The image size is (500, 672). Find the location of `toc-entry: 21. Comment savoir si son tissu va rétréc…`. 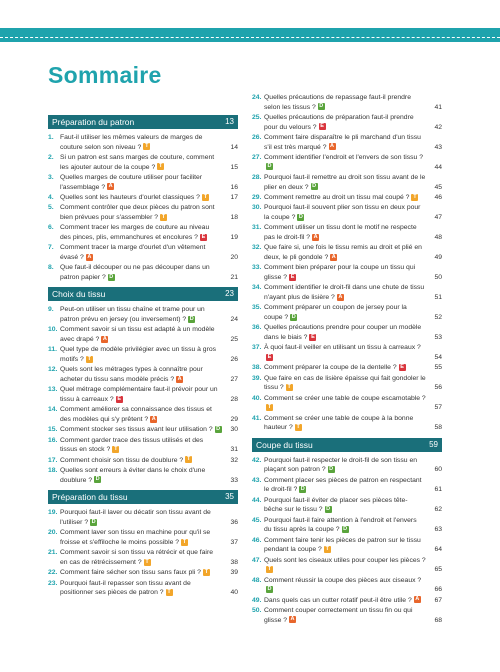

toc-entry: 21. Comment savoir si son tissu va rétréc… is located at coordinates (143, 557).